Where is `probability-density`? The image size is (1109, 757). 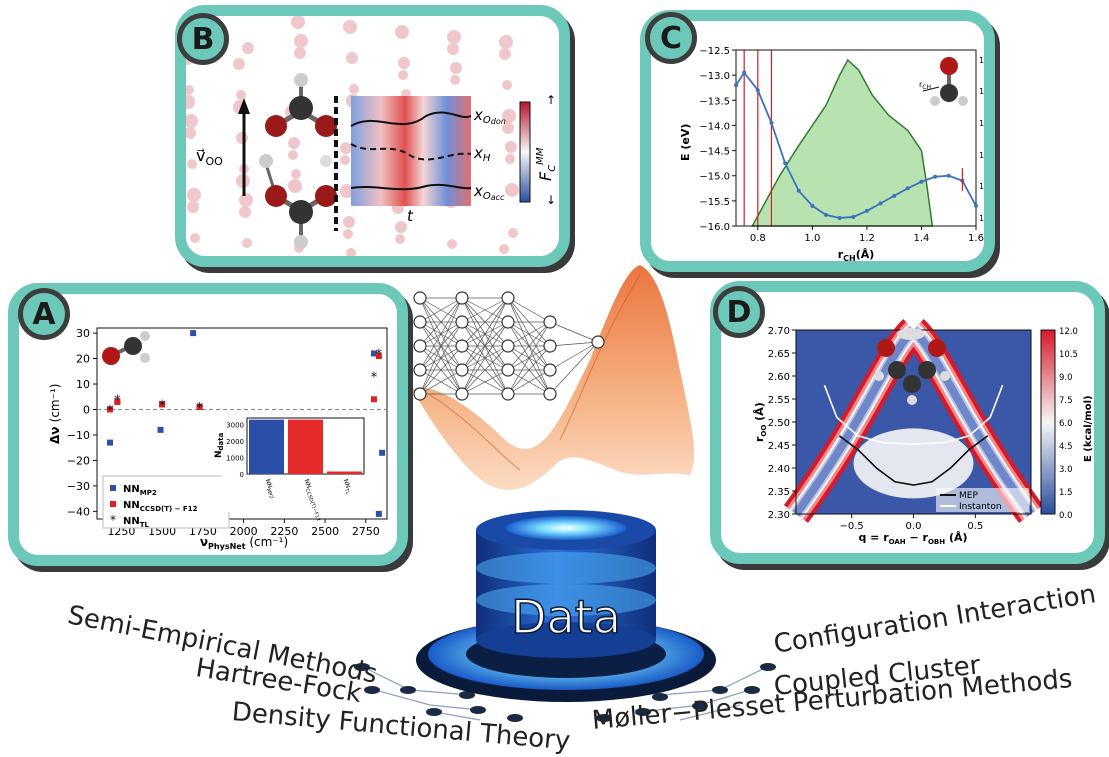 probability-density is located at coordinates (842, 142).